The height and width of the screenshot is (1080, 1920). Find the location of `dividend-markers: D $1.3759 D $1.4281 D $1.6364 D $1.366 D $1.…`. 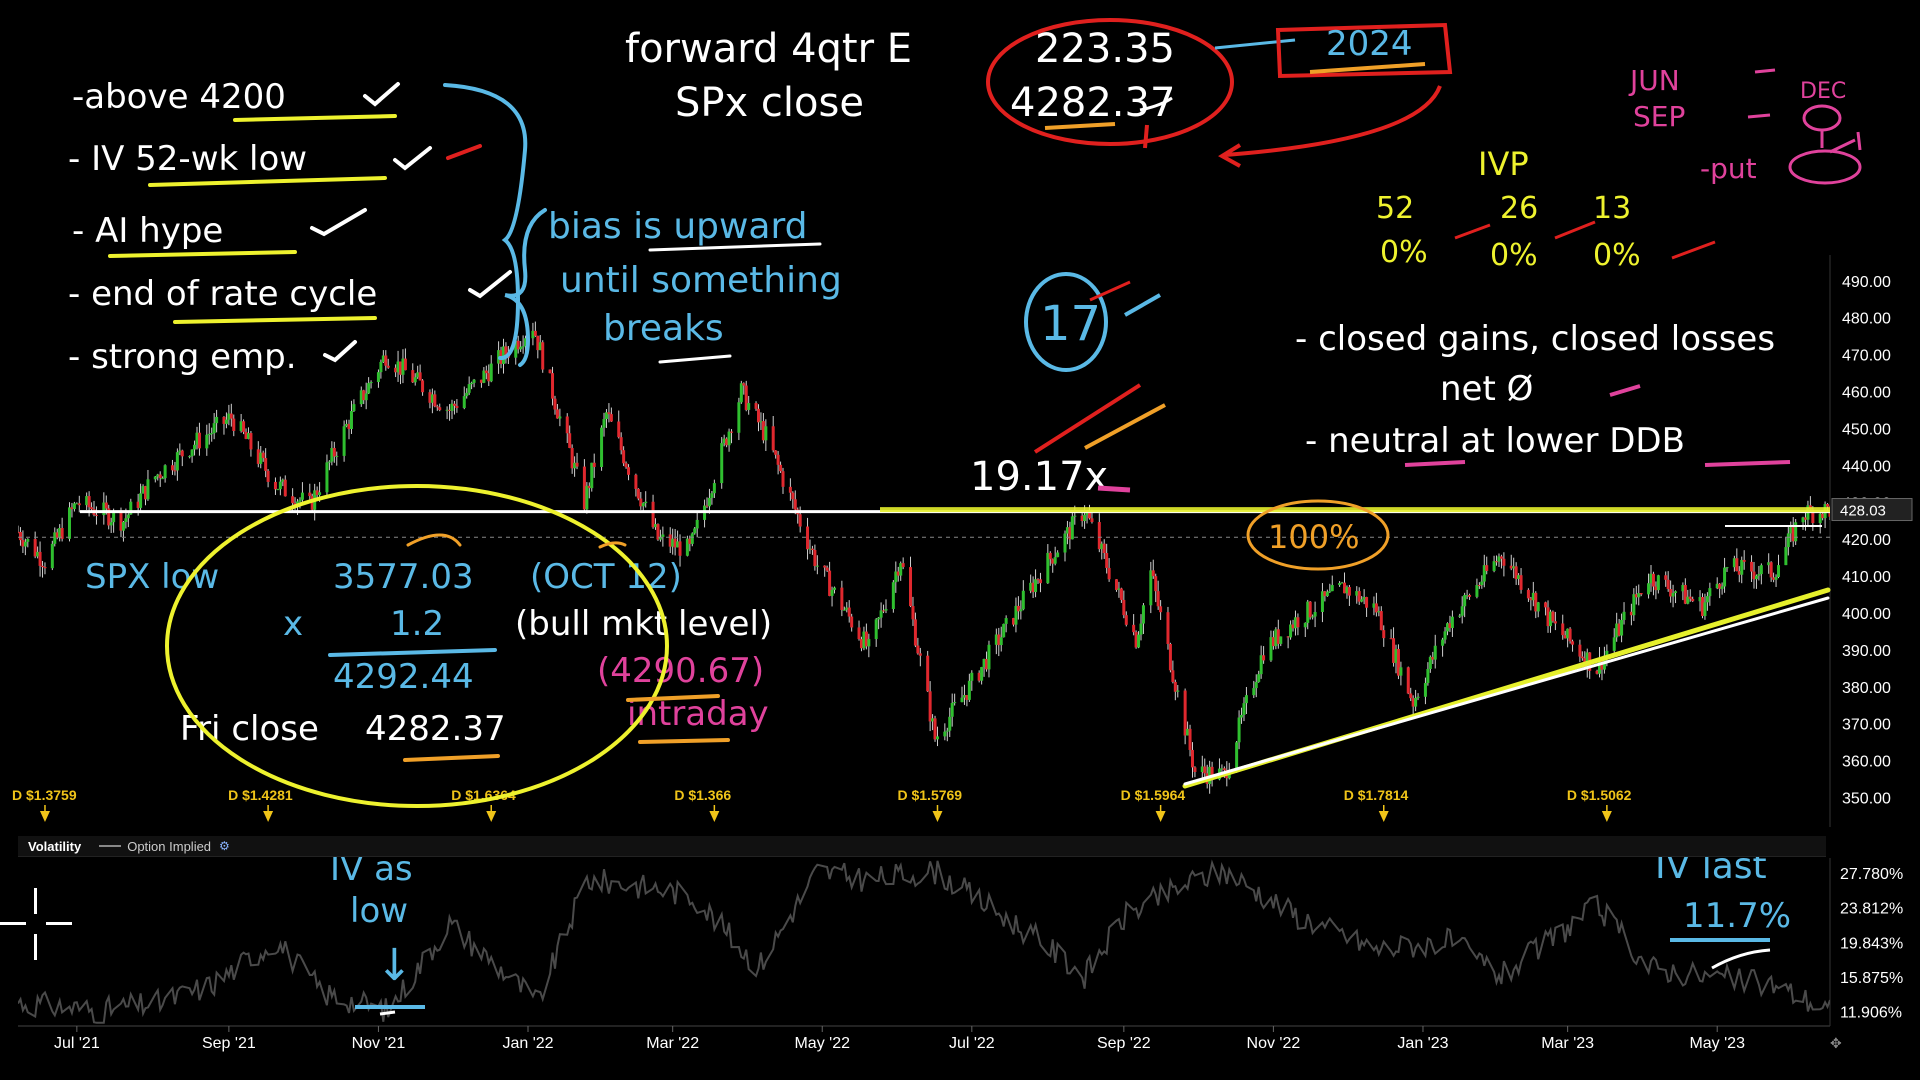

dividend-markers: D $1.3759 D $1.4281 D $1.6364 D $1.366 D $1.… is located at coordinates (822, 804).